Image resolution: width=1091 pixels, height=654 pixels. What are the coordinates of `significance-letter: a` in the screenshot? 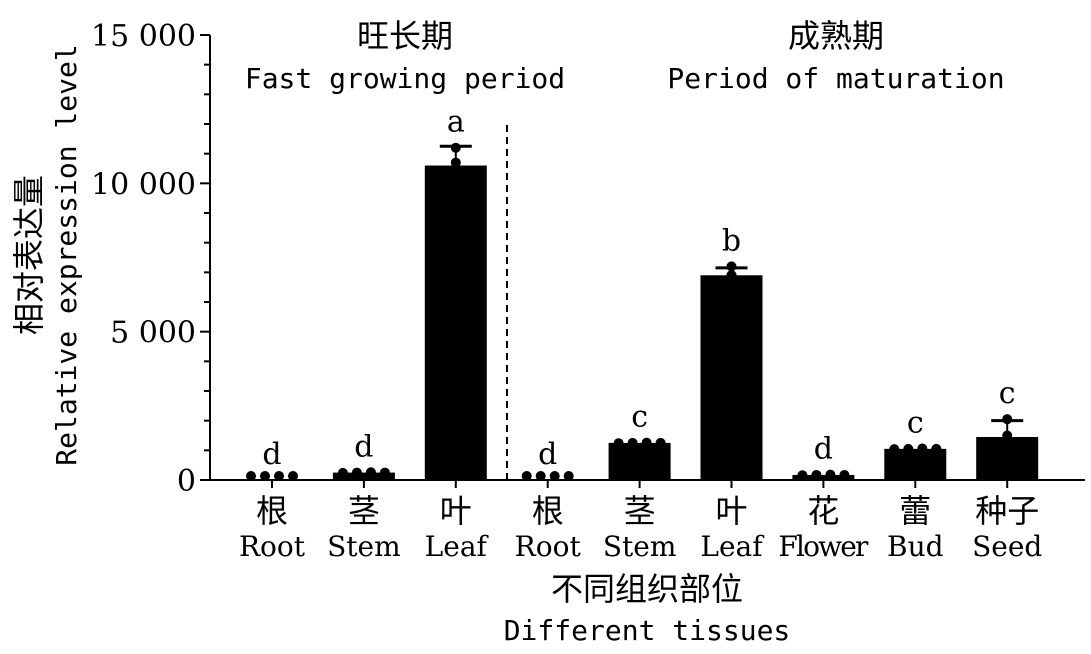 It's located at (456, 122).